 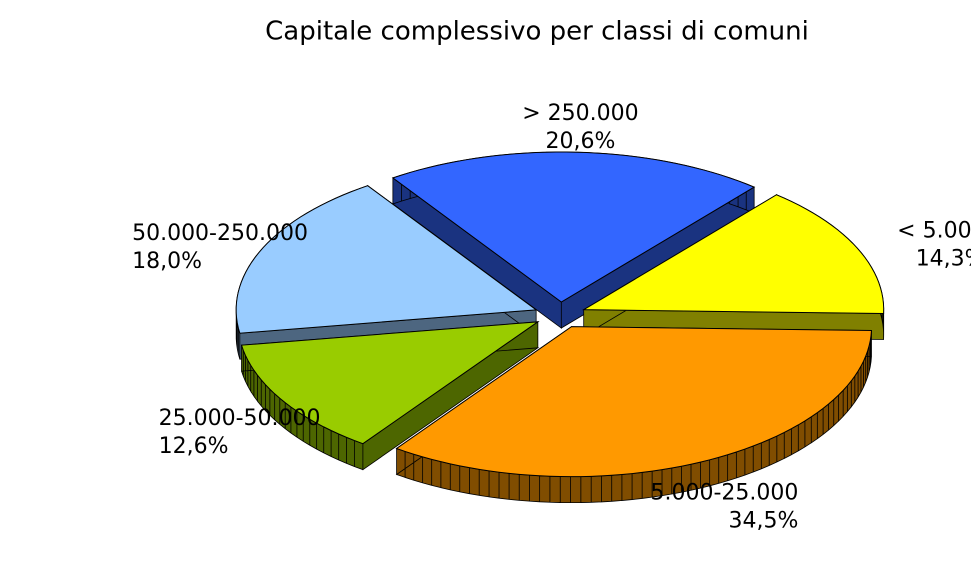 I want to click on data-label-value: 14,3%, so click(x=943, y=259).